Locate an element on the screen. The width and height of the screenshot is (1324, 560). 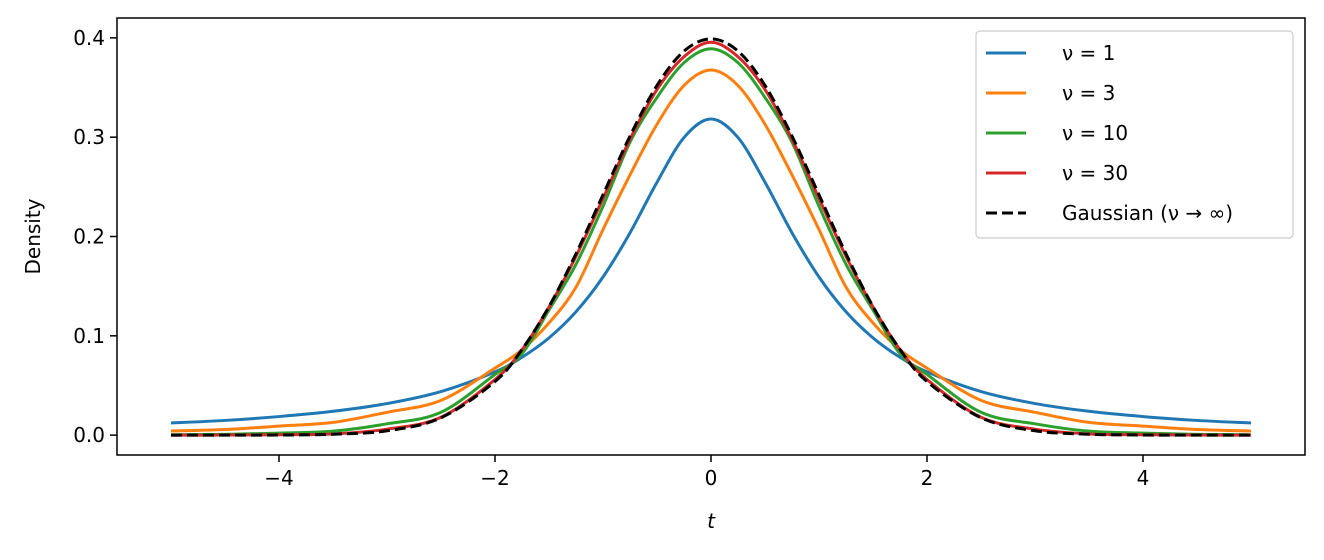
y-tick-label: 0.1 is located at coordinates (89, 336).